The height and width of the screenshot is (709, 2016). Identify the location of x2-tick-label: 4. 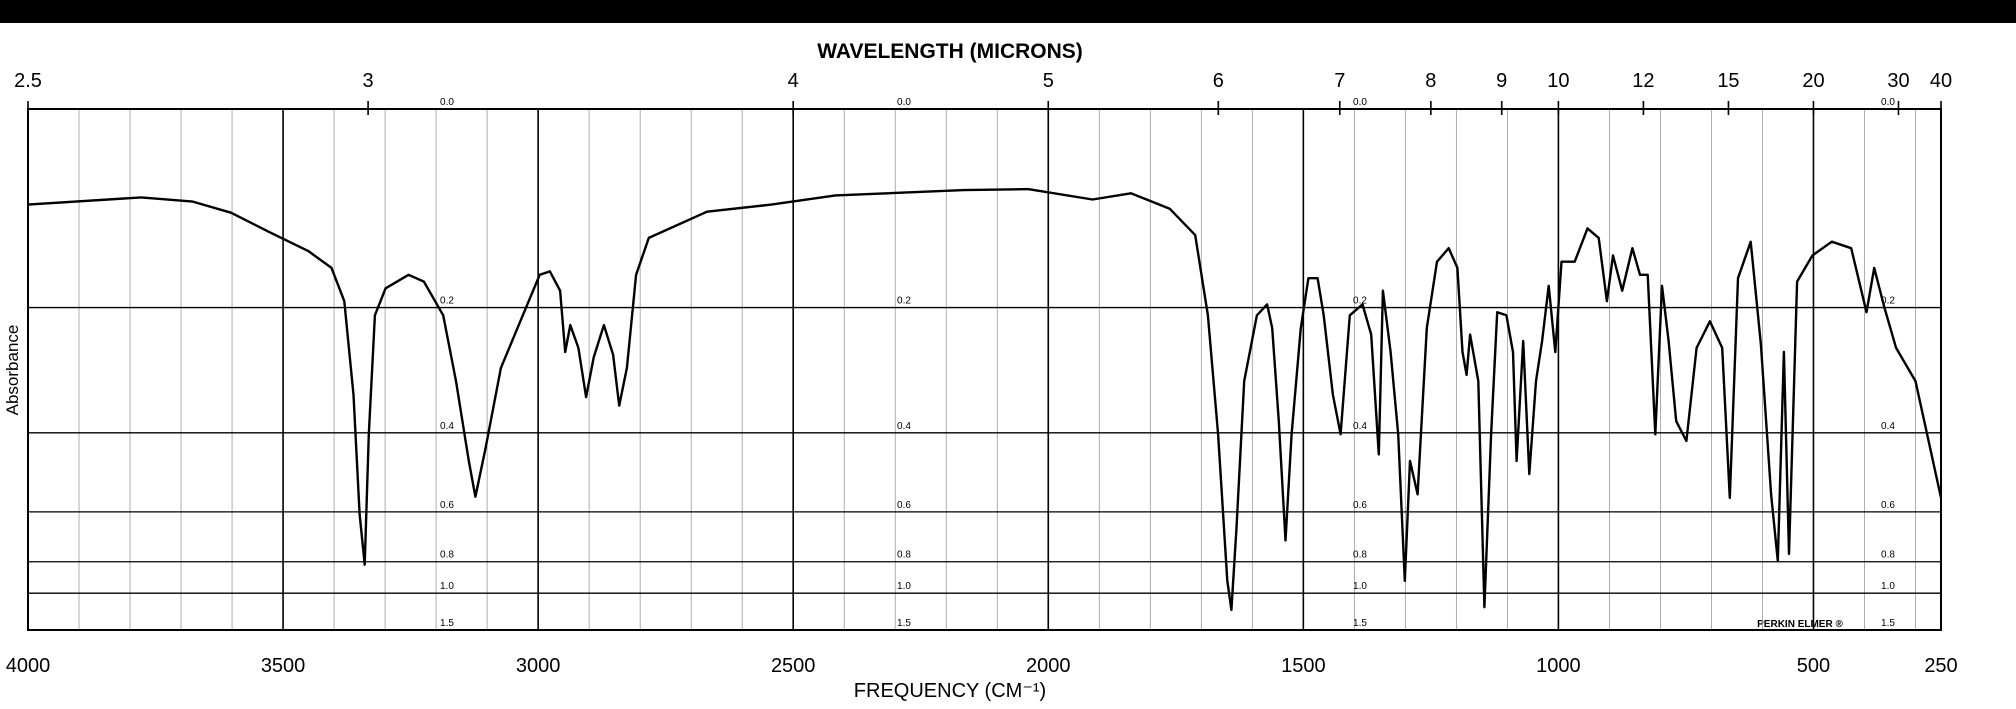
(793, 81).